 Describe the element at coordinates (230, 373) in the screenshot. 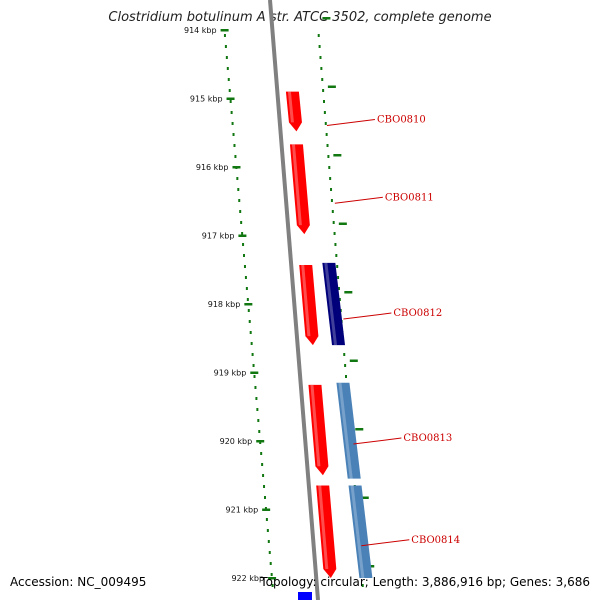

I see `kbp-label: 919 kbp` at that location.